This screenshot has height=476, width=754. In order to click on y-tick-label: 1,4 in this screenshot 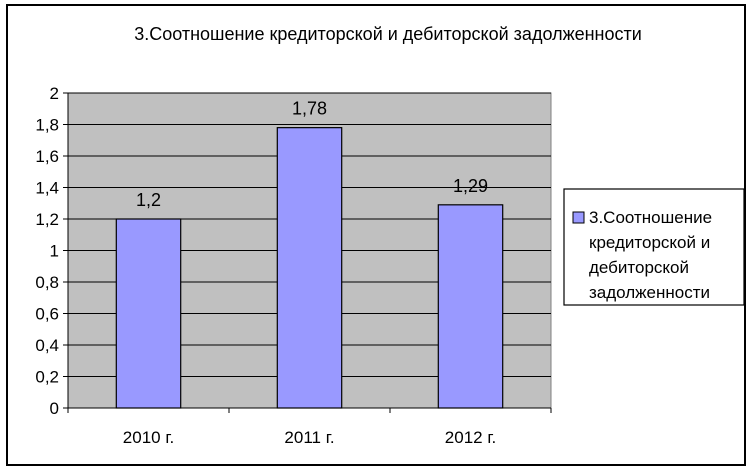, I will do `click(47, 188)`.